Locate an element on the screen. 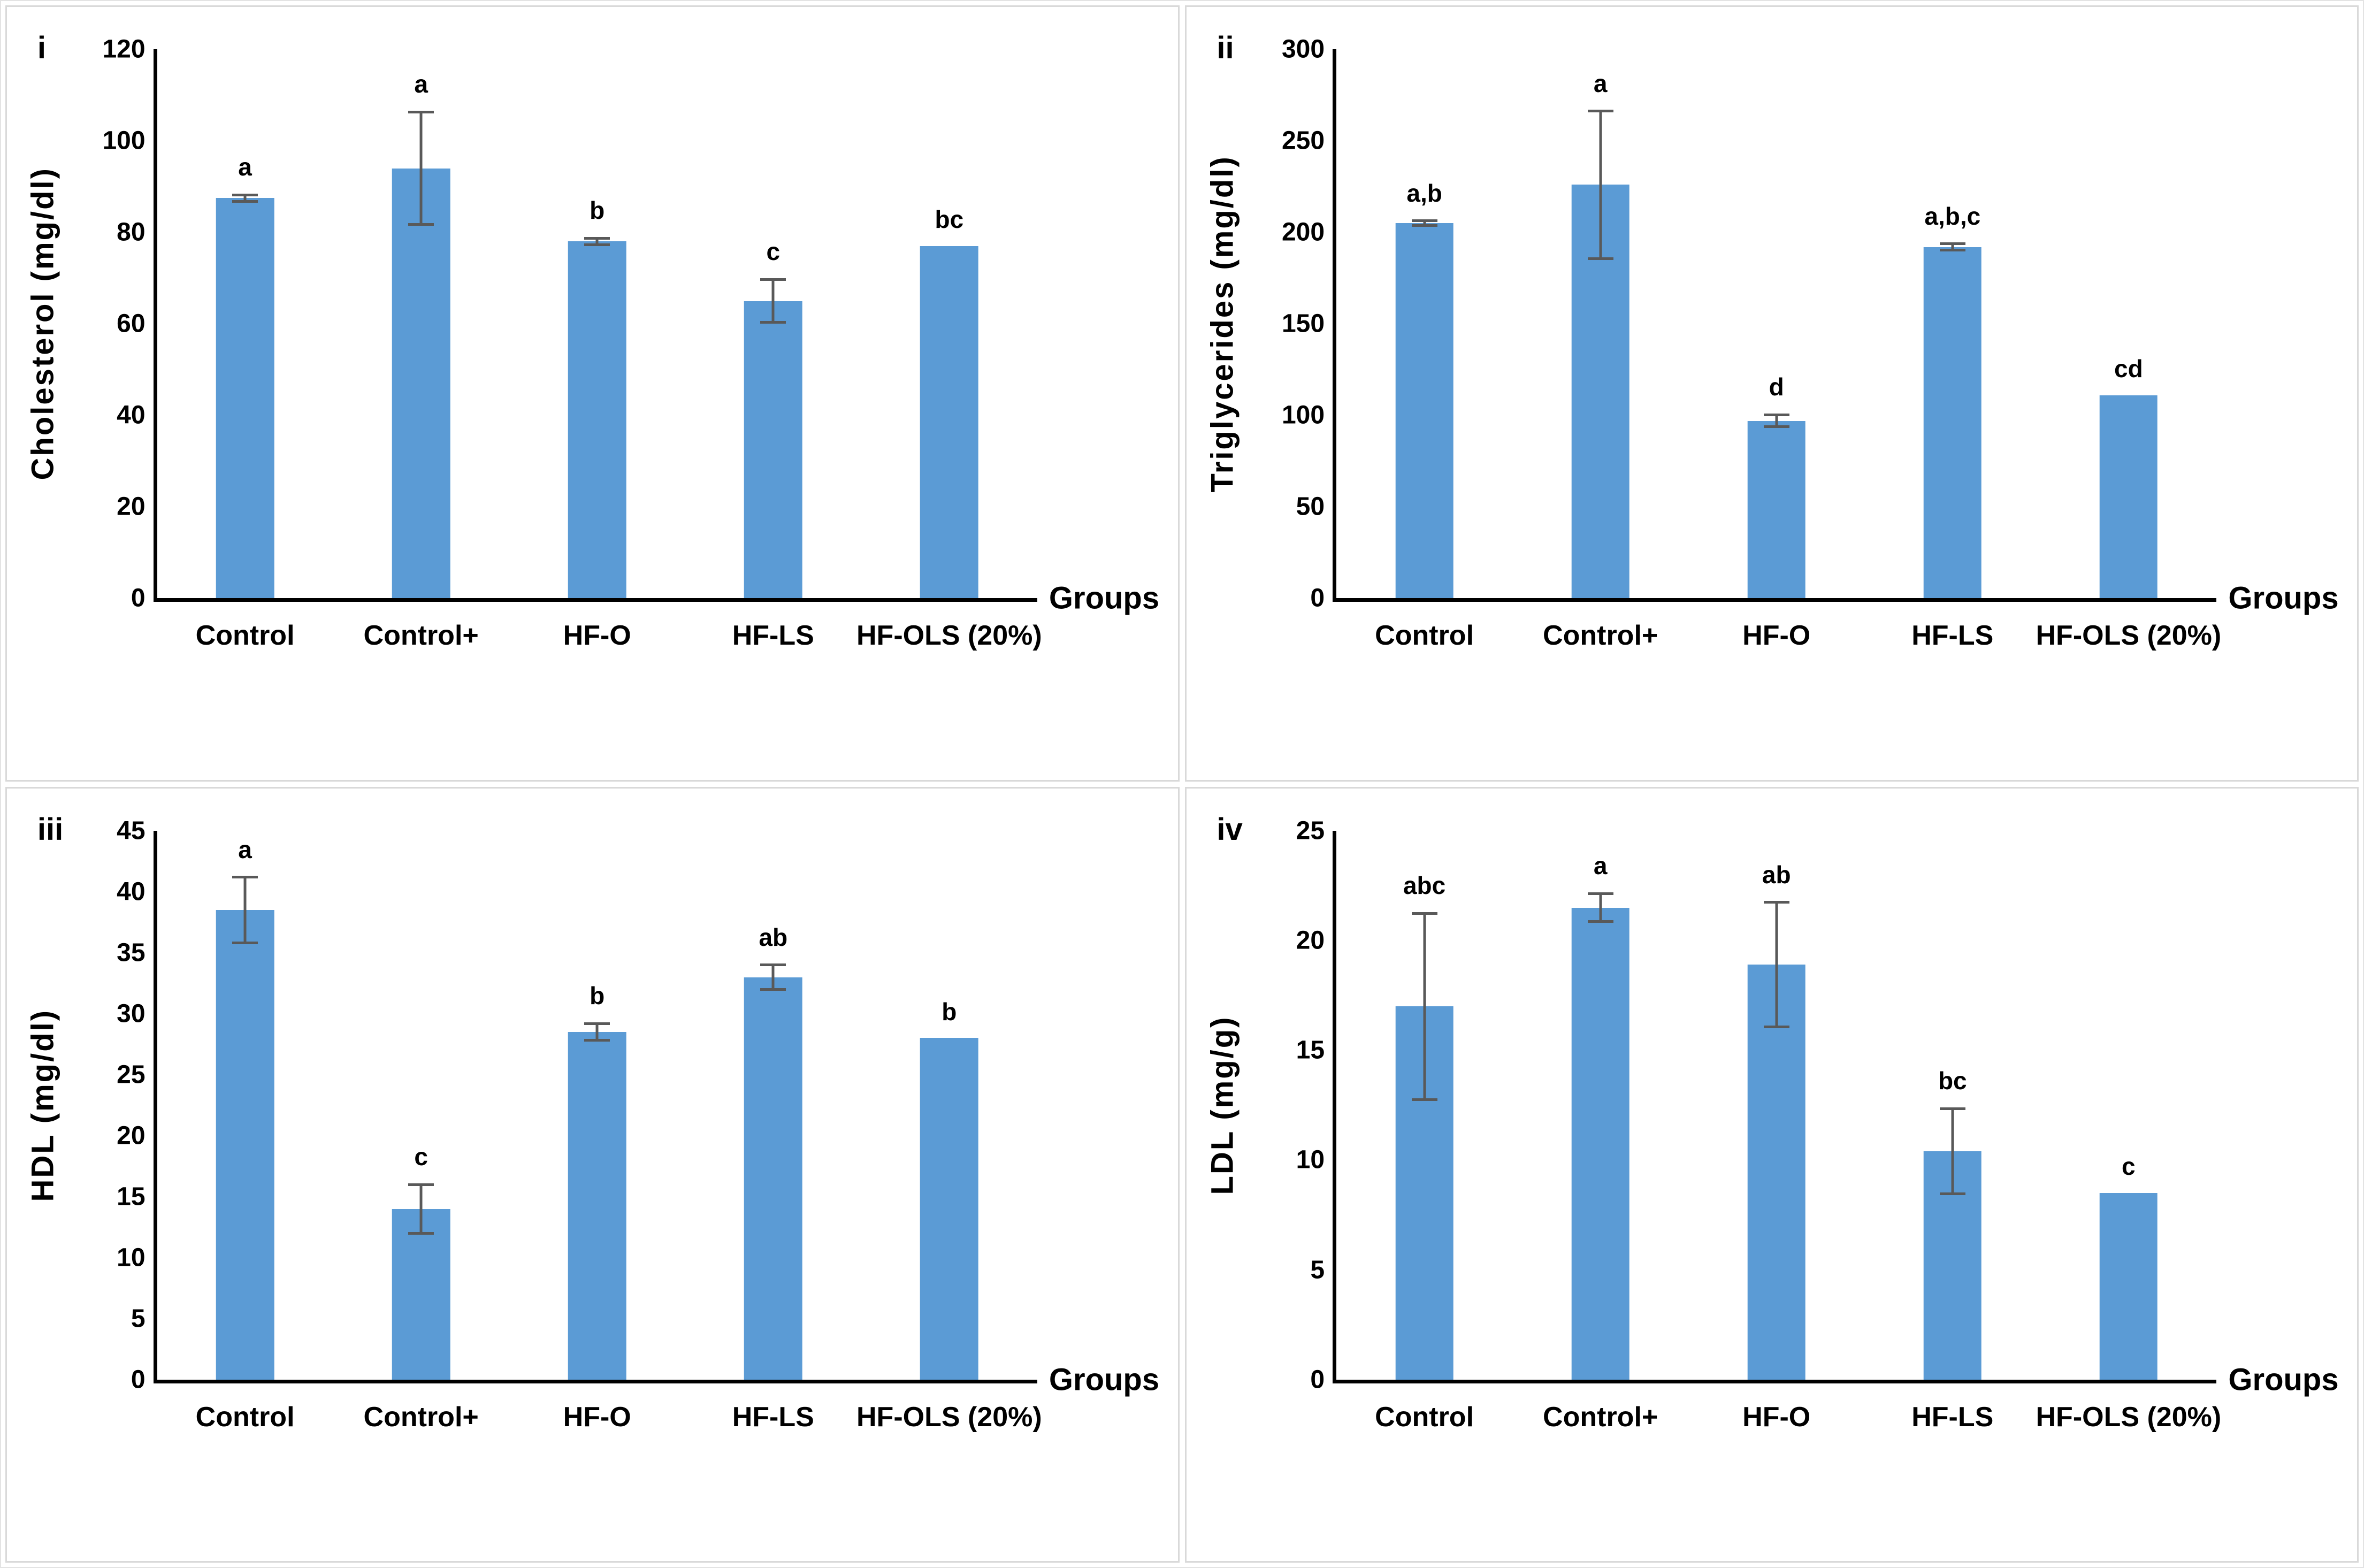 The image size is (2364, 1568). y-tick-label: 250 is located at coordinates (1303, 141).